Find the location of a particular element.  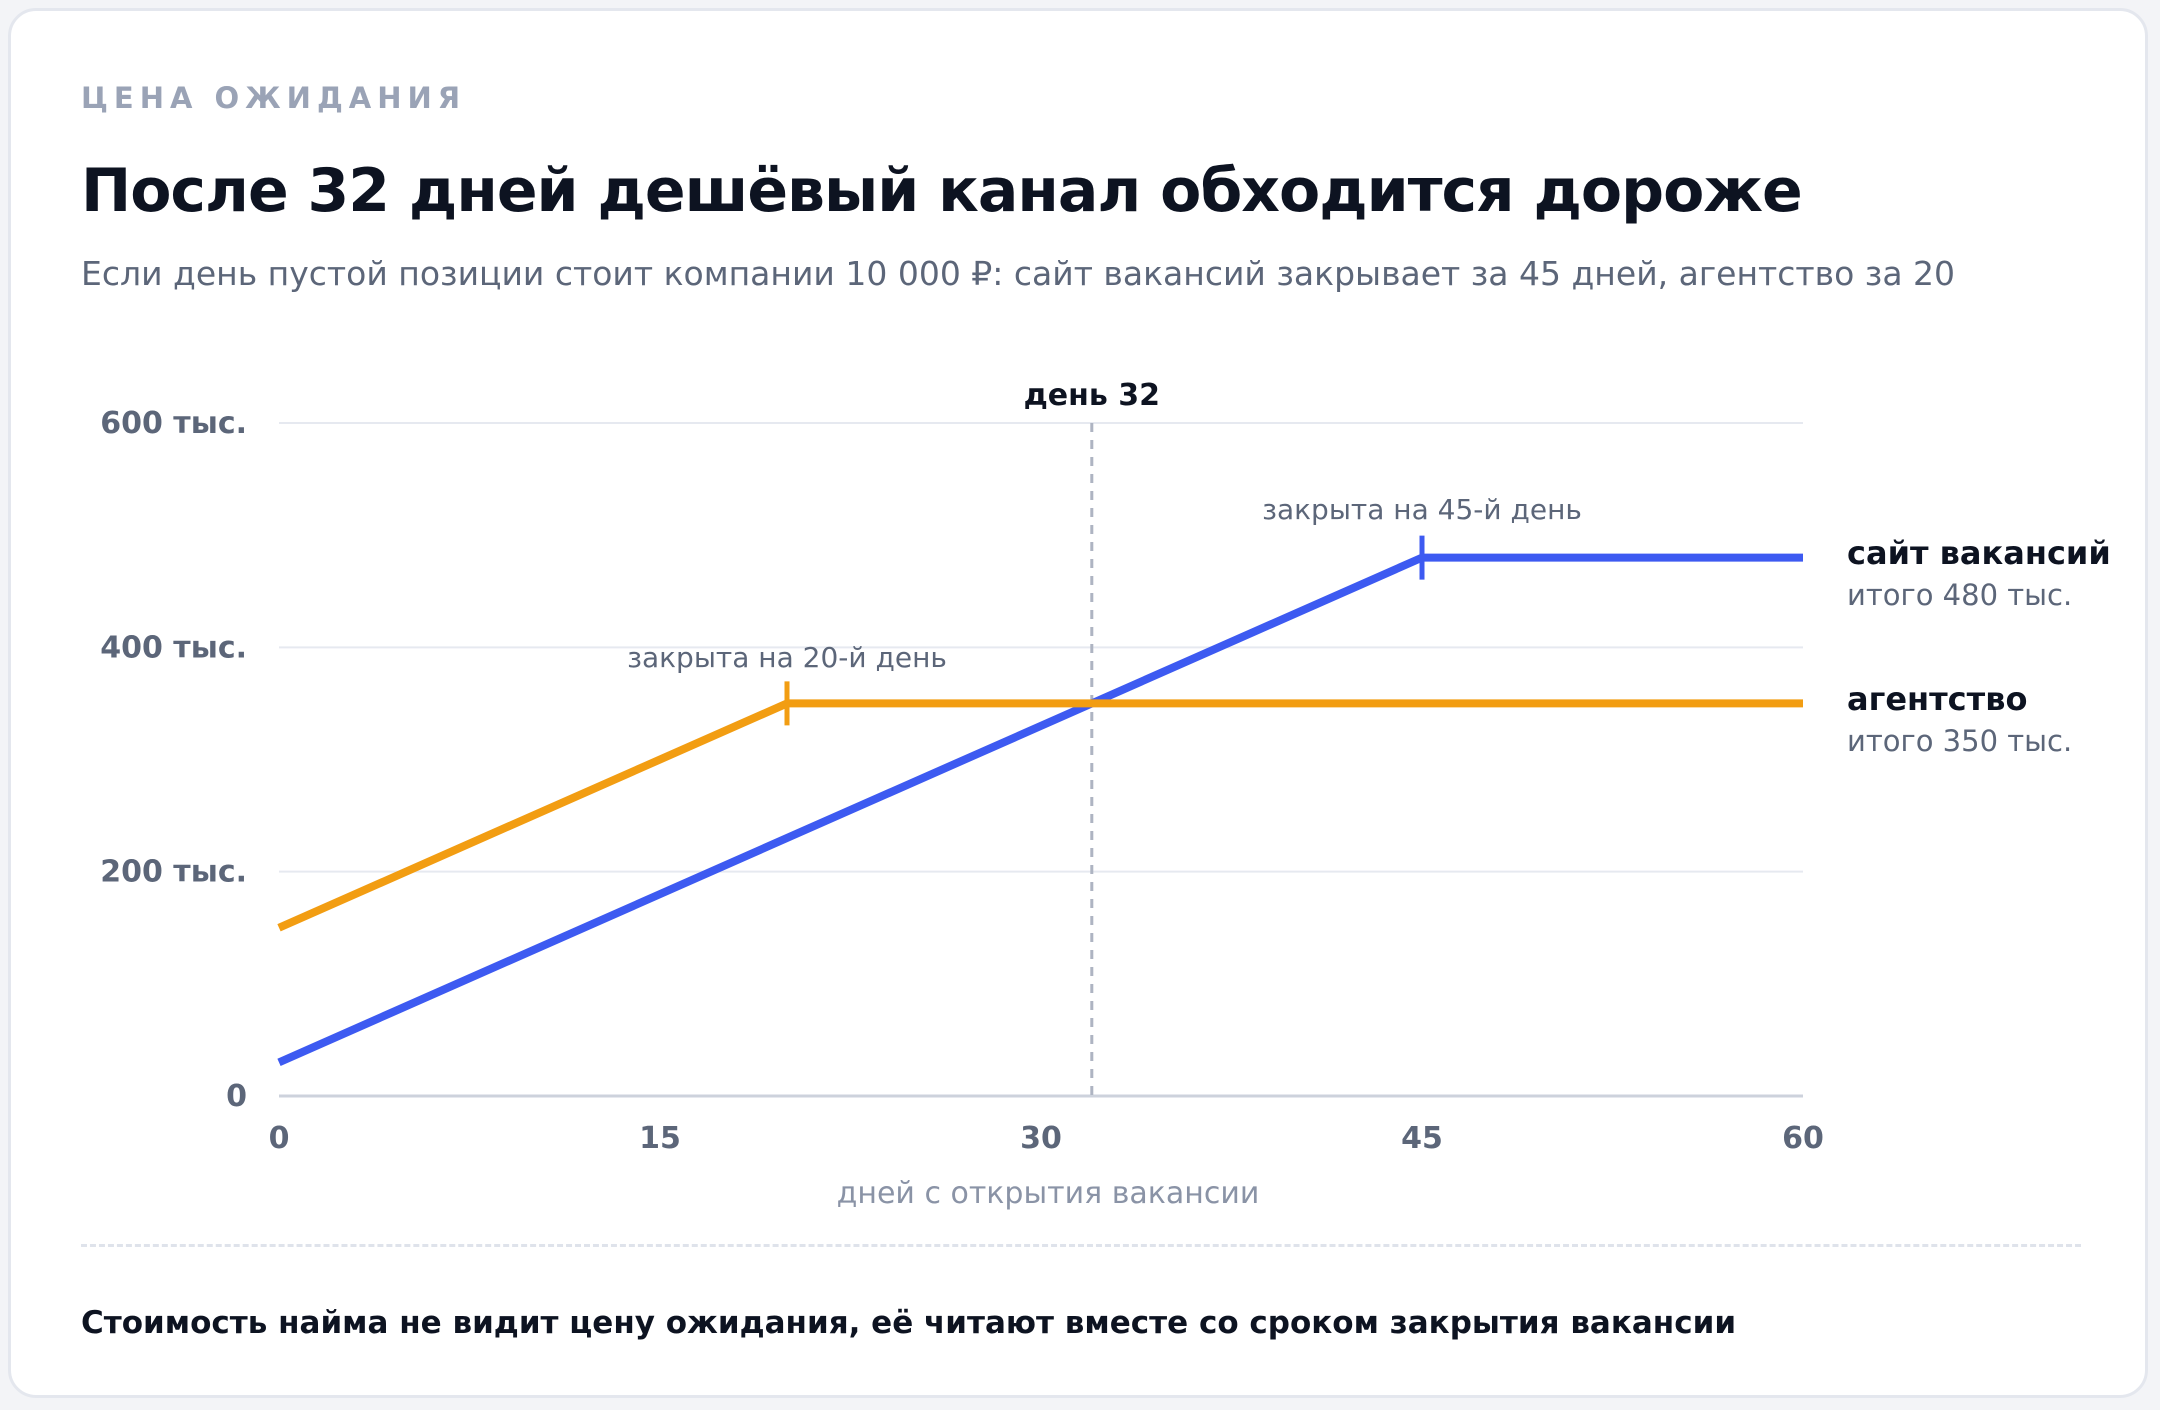

close-day-annotation: закрыта на 45-й день is located at coordinates (1422, 509).